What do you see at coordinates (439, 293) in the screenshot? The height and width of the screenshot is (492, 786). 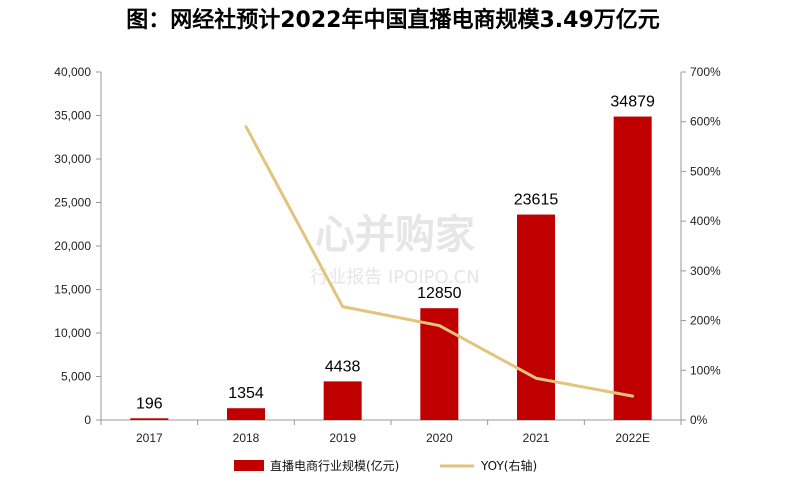 I see `data-label: 12850` at bounding box center [439, 293].